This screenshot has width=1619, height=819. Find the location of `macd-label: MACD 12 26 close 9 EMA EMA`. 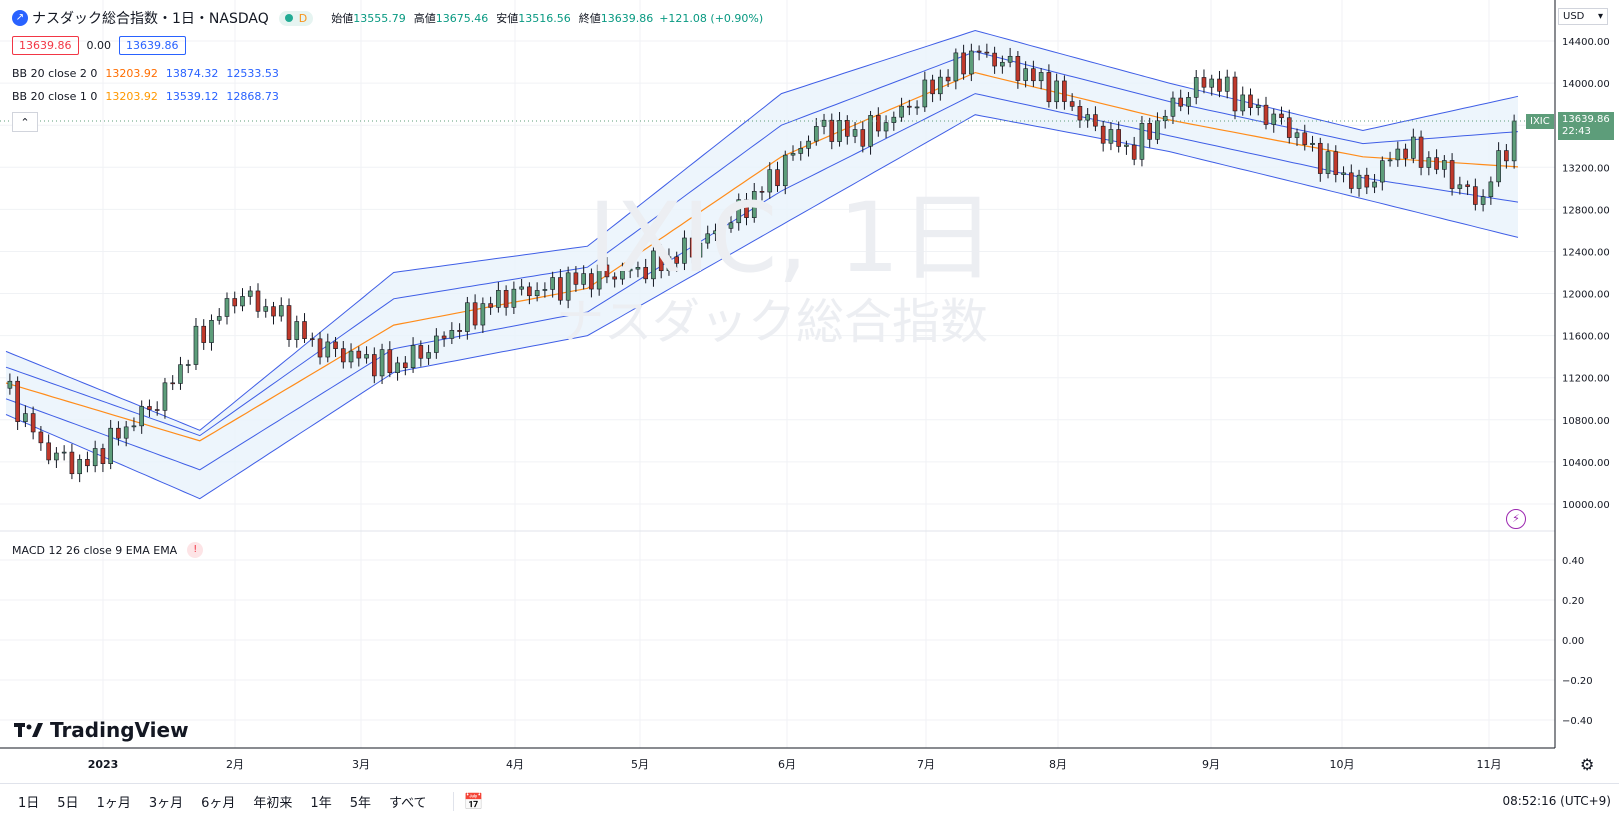

macd-label: MACD 12 26 close 9 EMA EMA is located at coordinates (95, 550).